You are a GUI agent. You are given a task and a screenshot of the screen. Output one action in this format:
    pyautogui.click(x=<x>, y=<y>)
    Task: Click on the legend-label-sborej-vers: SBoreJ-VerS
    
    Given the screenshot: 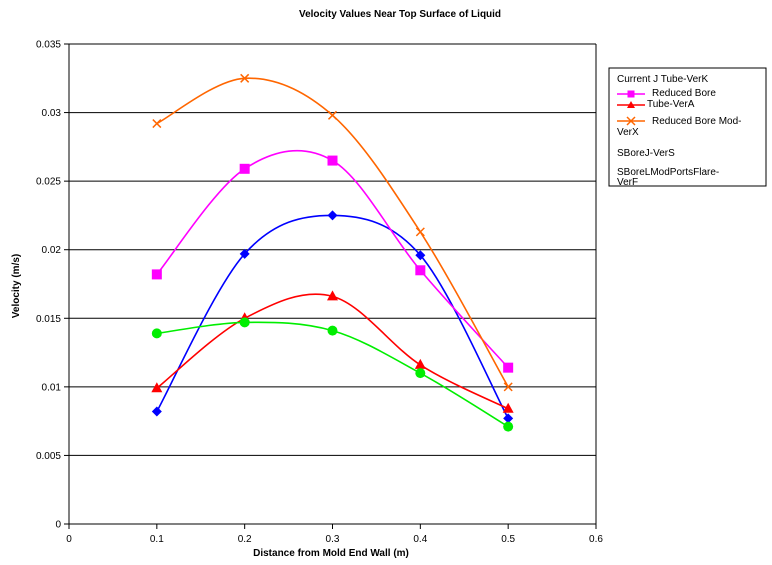 What is the action you would take?
    pyautogui.click(x=646, y=153)
    